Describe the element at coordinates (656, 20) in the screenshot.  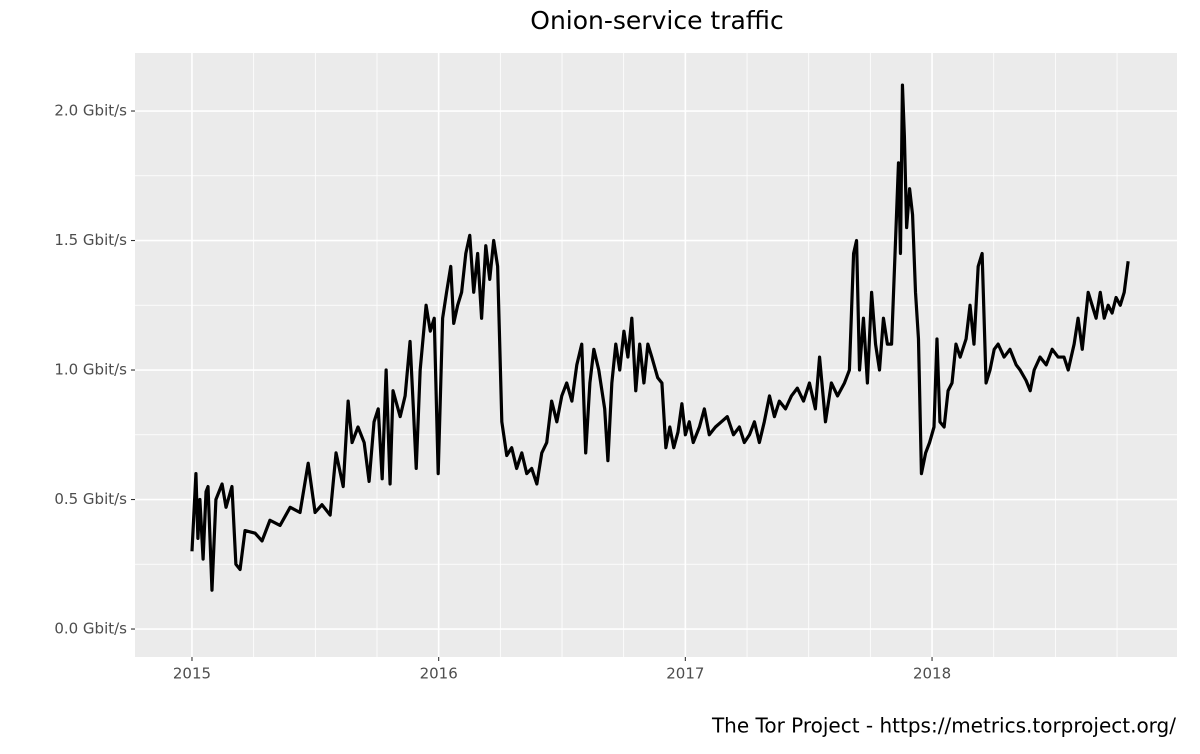
I see `chart-title: Onion-service traffic` at that location.